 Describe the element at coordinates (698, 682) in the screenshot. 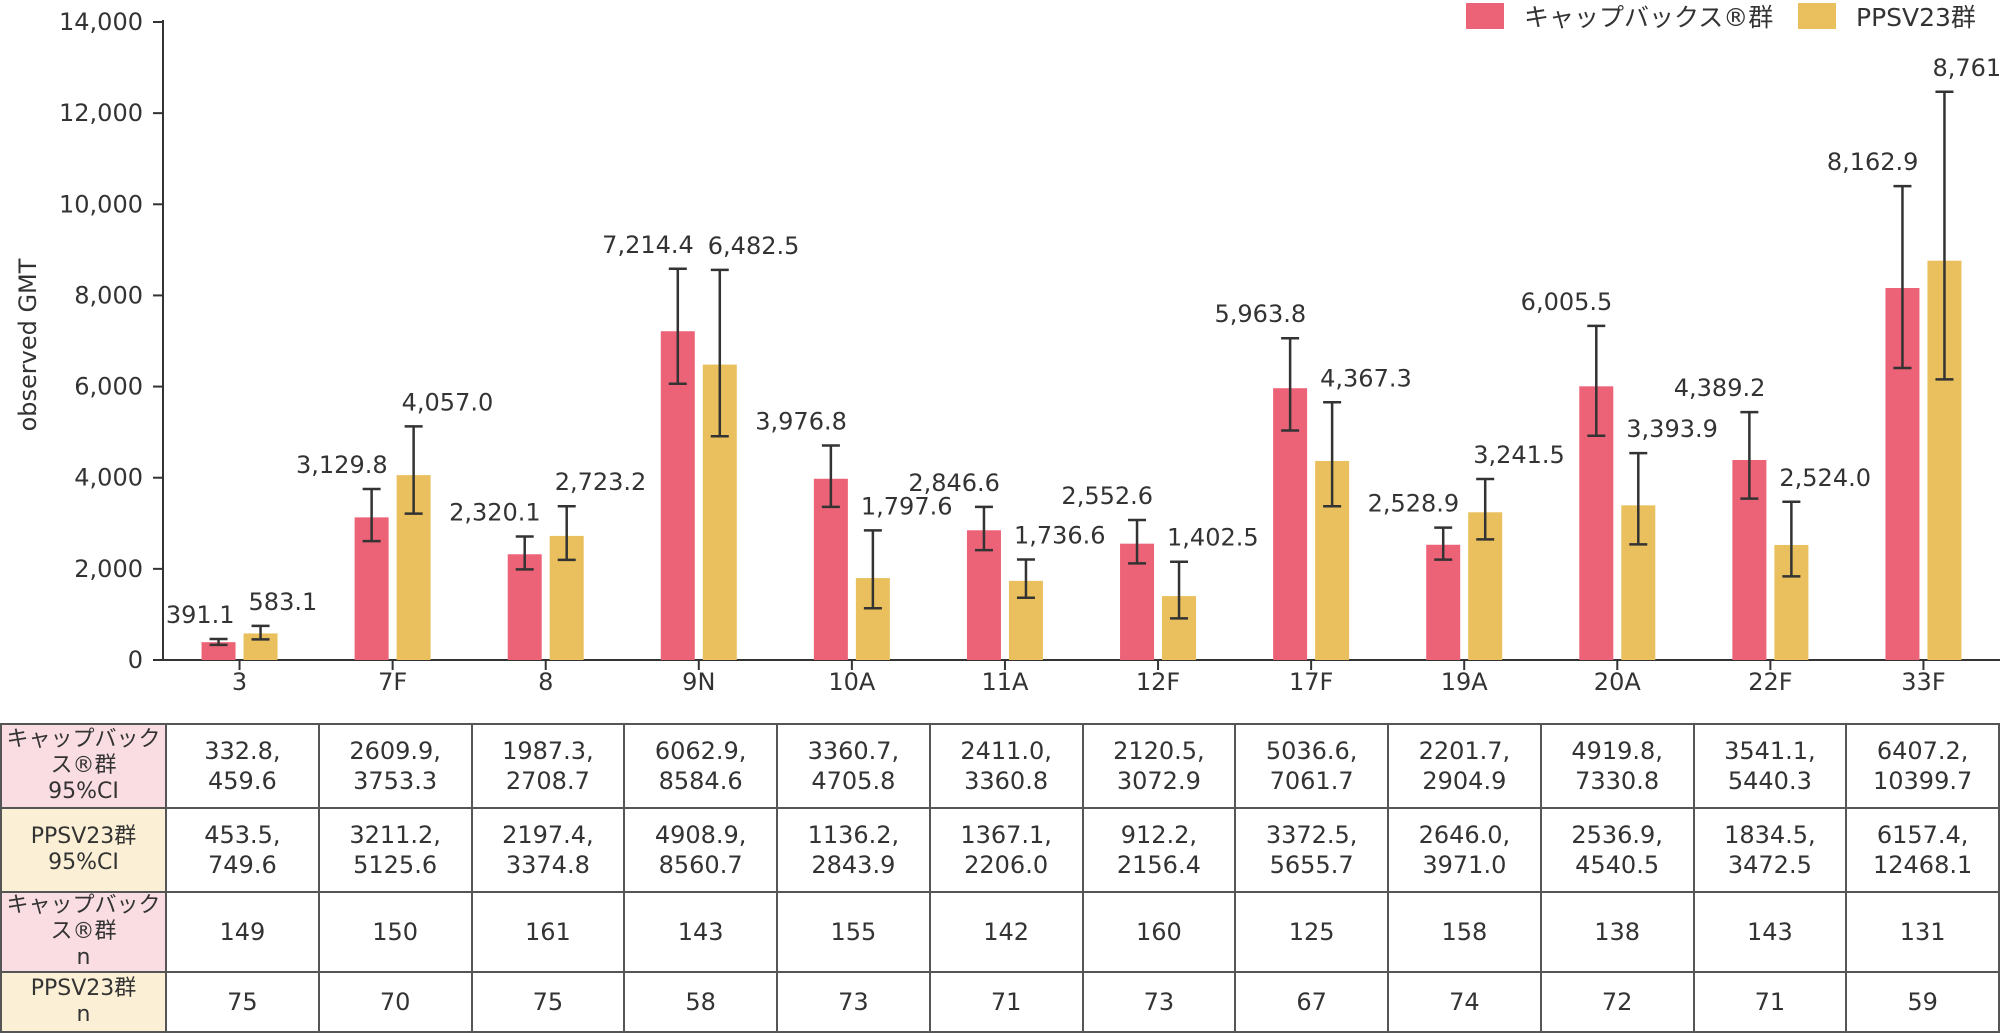

I see `x-tick-label: 9N` at that location.